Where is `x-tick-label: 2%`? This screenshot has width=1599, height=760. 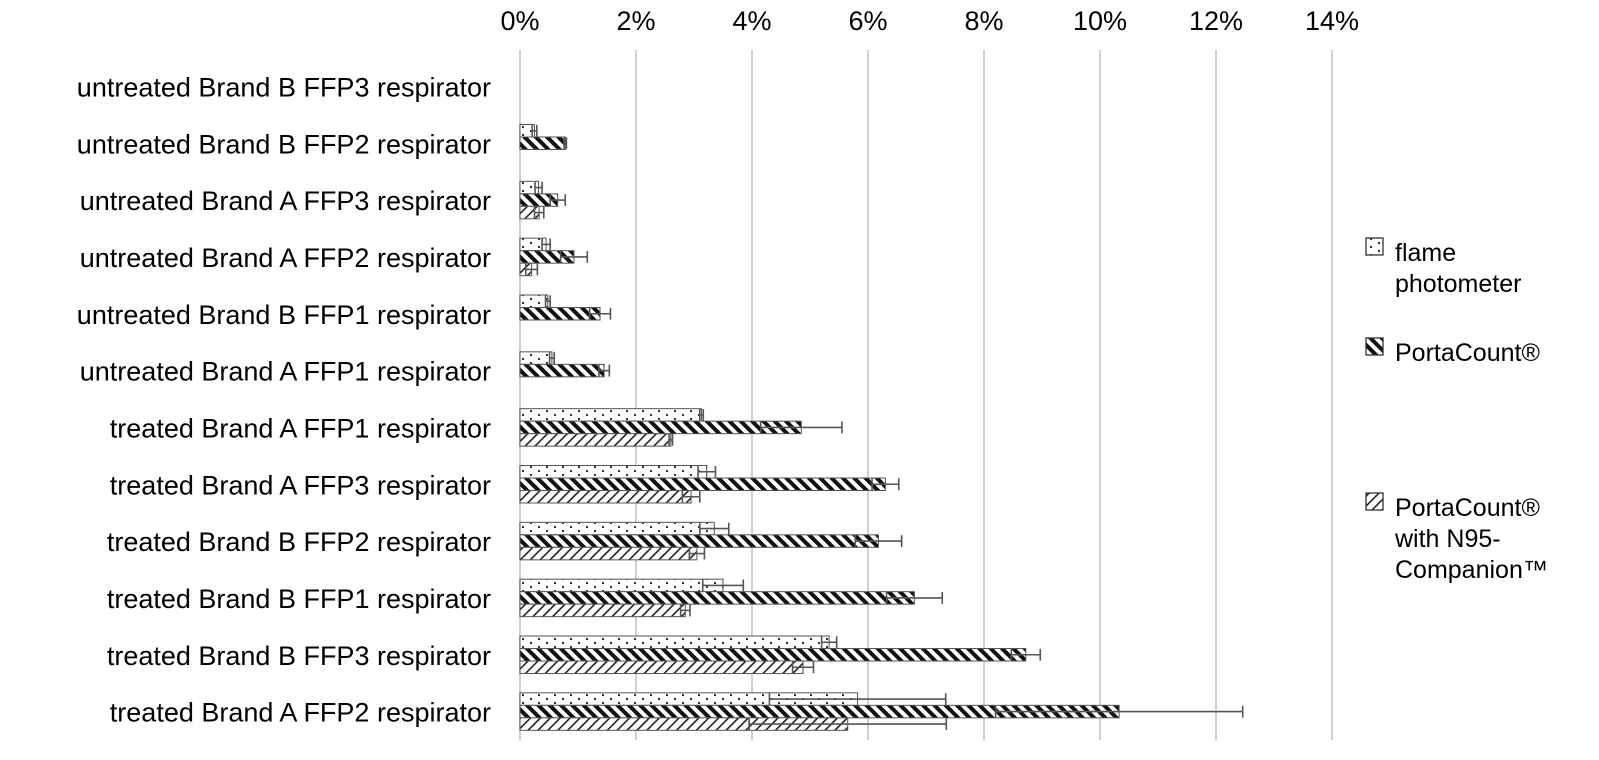 x-tick-label: 2% is located at coordinates (635, 21).